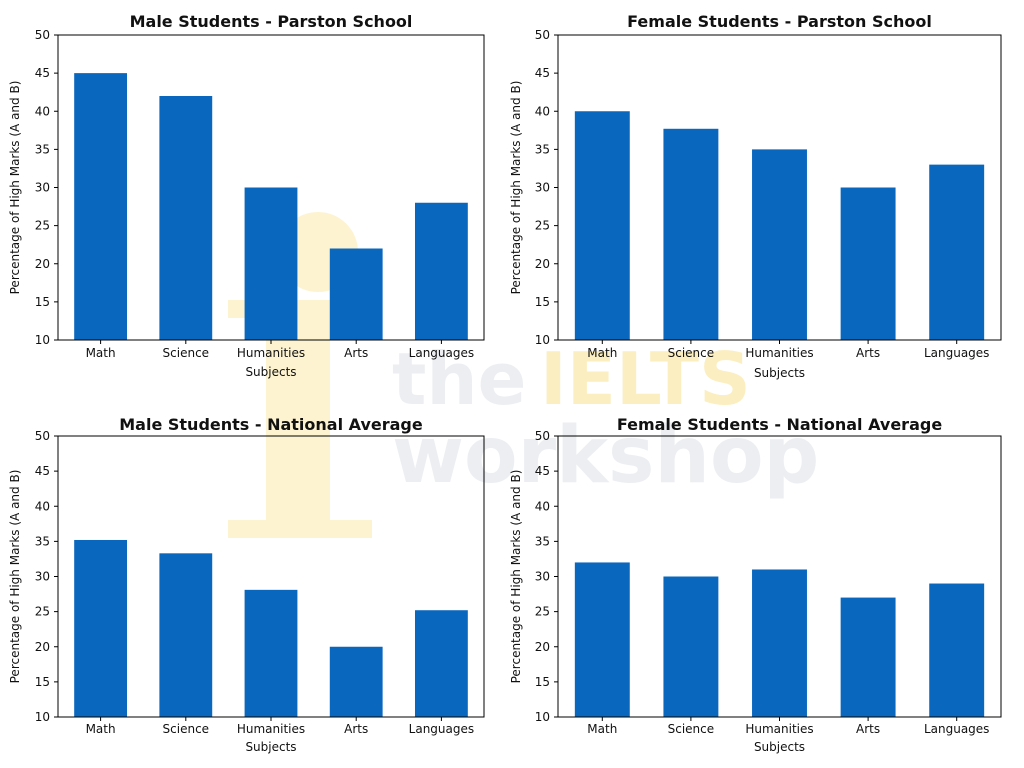 The height and width of the screenshot is (768, 1024). Describe the element at coordinates (779, 21) in the screenshot. I see `chart-title: Female Students - Parston School` at that location.